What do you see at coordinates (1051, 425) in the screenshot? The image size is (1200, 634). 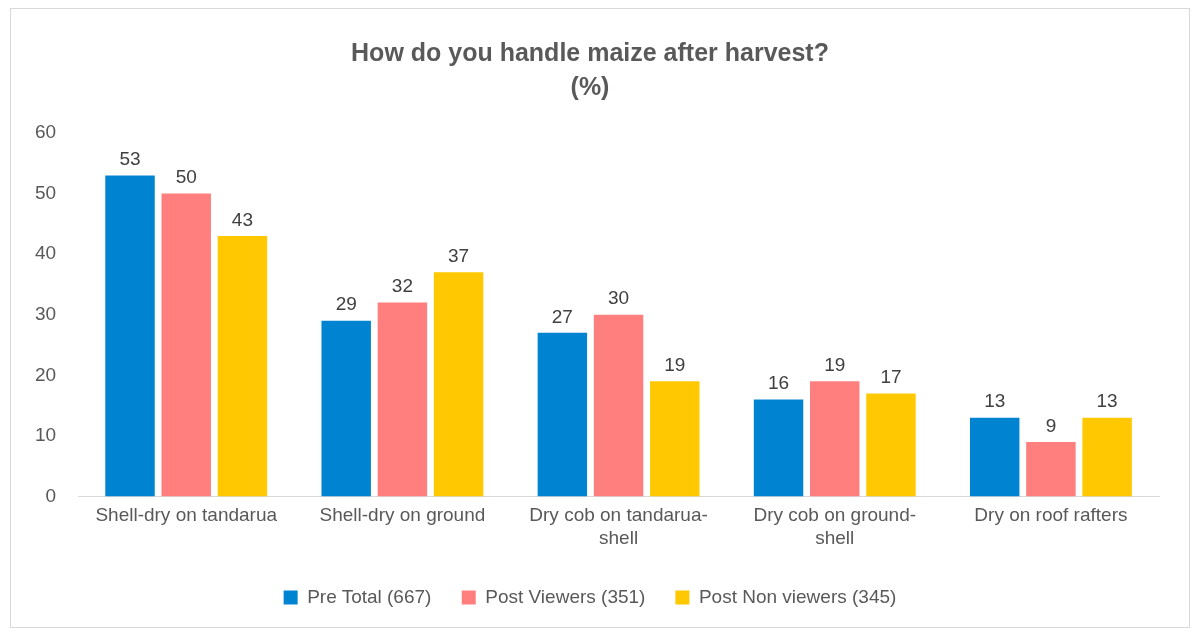 I see `data-label: 9` at bounding box center [1051, 425].